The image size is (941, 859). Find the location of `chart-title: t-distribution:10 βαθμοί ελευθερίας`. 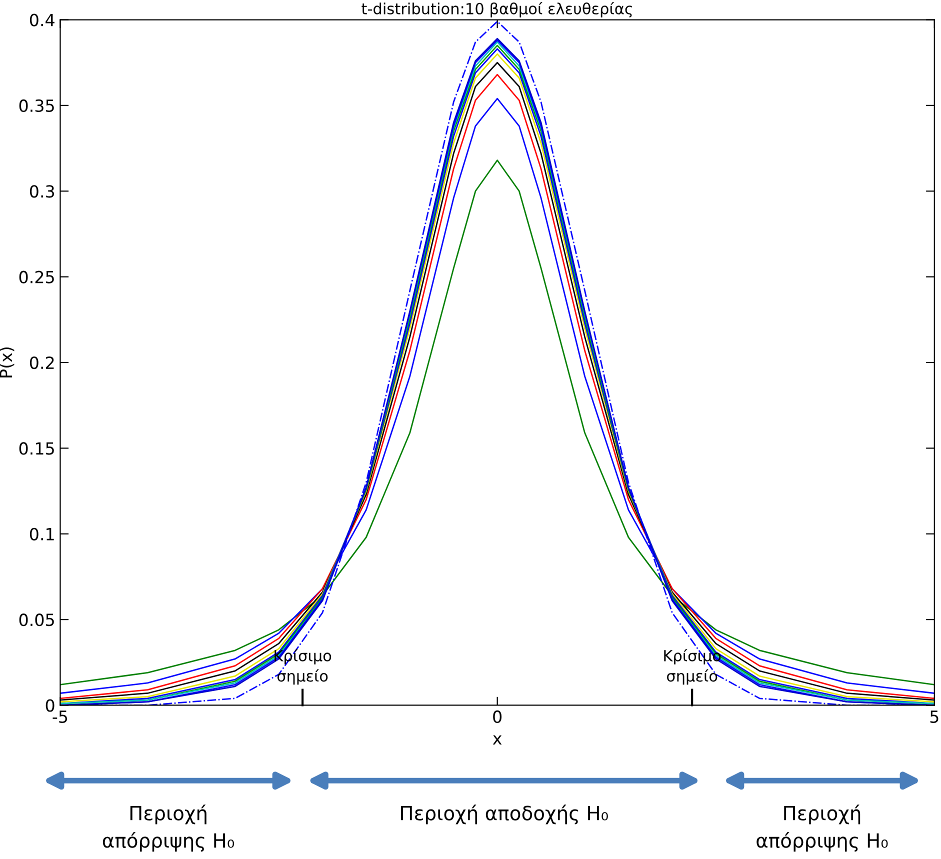

chart-title: t-distribution:10 βαθμοί ελευθερίας is located at coordinates (497, 10).